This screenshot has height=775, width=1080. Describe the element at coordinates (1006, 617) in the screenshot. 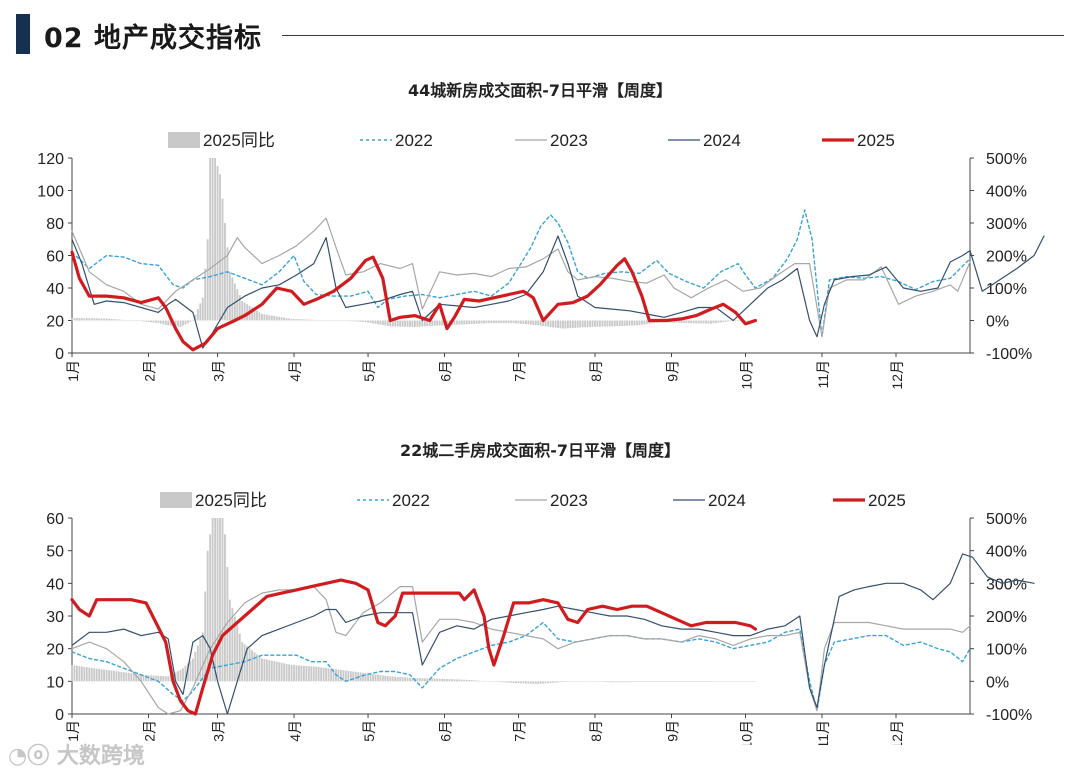

I see `y-right-tick-label: 200%` at that location.